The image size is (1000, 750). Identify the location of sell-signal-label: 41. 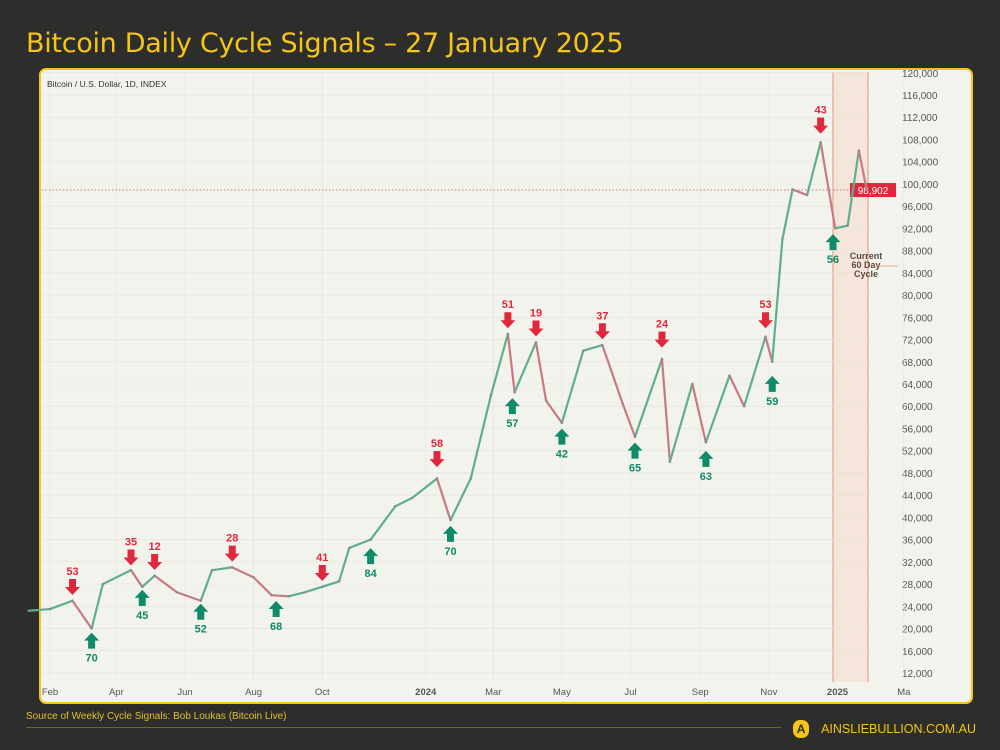
(322, 558).